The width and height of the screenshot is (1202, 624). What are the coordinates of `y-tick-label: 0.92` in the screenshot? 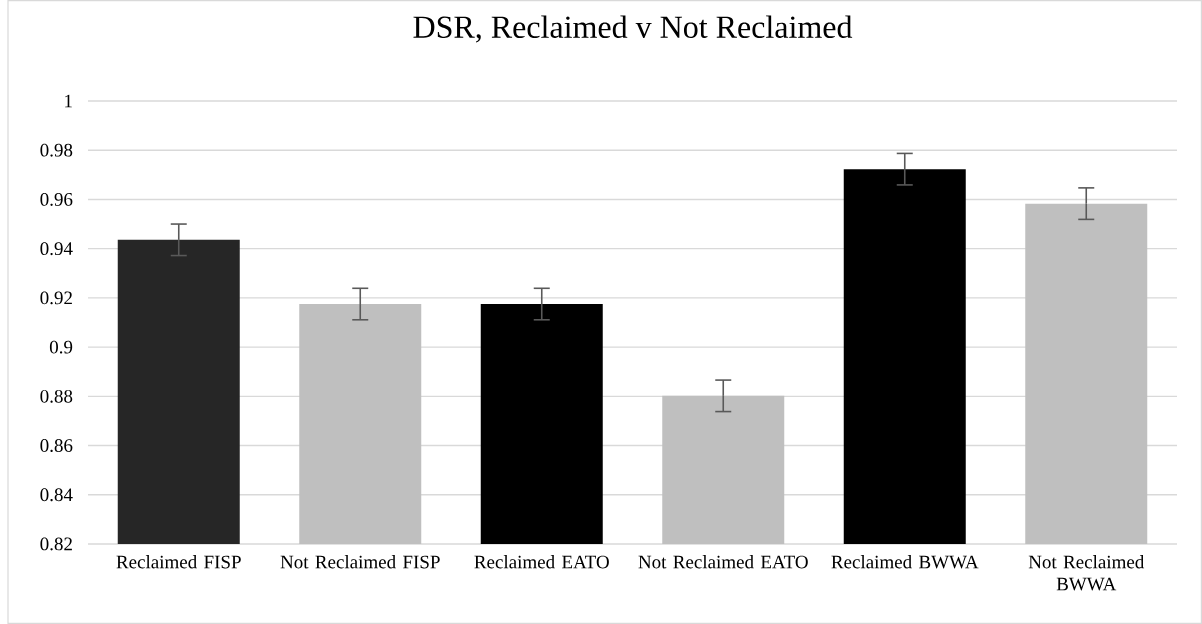 It's located at (56, 298).